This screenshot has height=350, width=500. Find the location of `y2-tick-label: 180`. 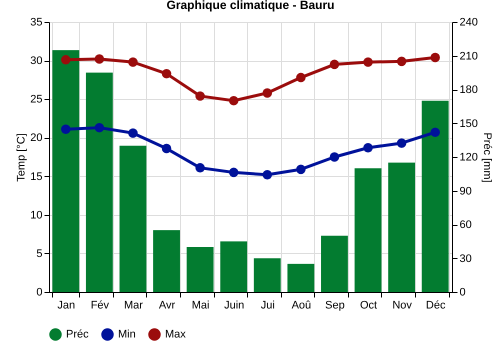

y2-tick-label: 180 is located at coordinates (469, 90).